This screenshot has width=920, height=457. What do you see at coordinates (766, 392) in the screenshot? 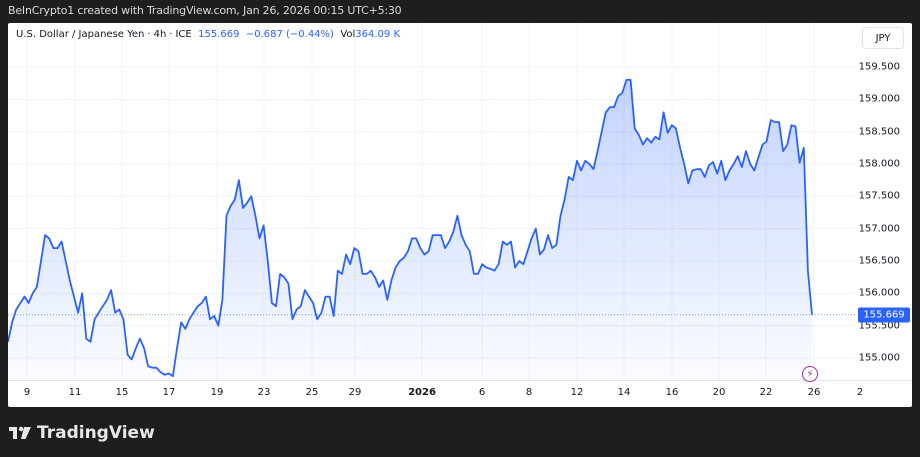
I see `time-axis-label: 22` at bounding box center [766, 392].